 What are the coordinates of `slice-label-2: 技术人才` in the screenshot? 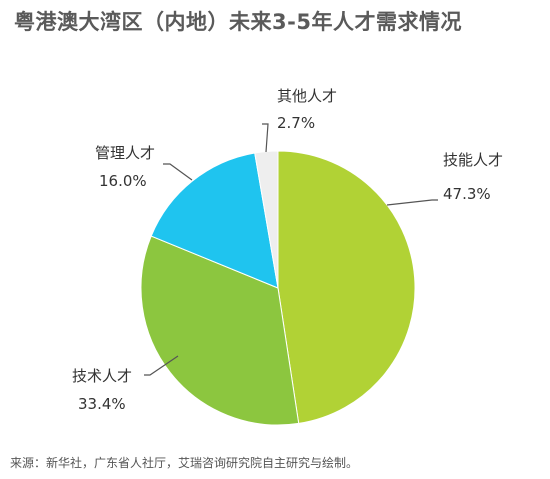 It's located at (102, 376).